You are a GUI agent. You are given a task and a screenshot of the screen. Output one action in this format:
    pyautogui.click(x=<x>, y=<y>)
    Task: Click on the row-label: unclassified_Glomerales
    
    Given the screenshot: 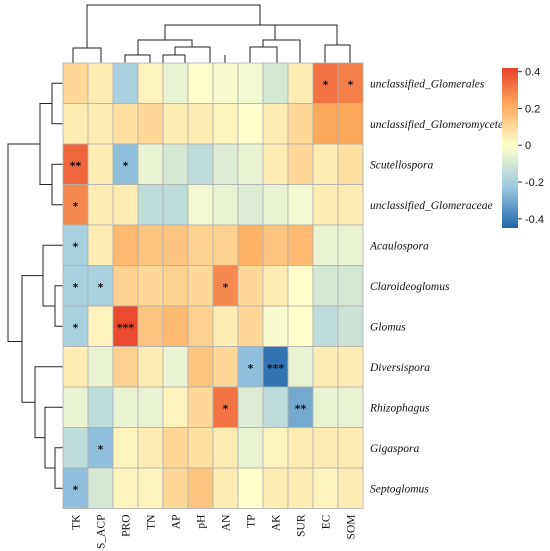 What is the action you would take?
    pyautogui.click(x=427, y=84)
    